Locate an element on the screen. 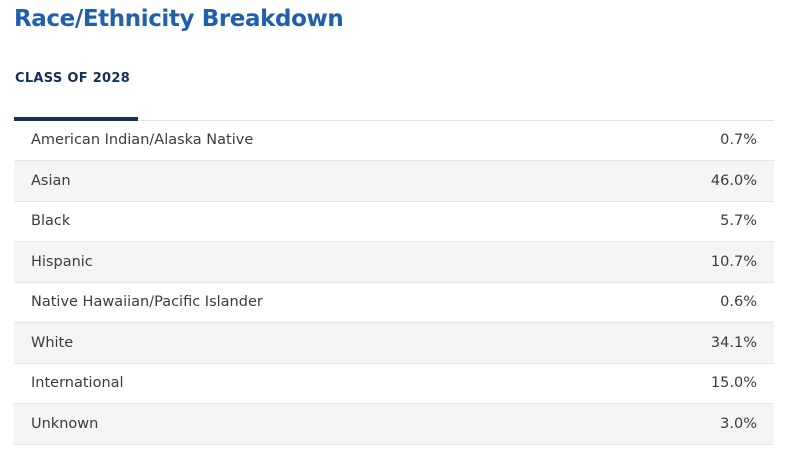  row-value: 5.7% is located at coordinates (738, 221).